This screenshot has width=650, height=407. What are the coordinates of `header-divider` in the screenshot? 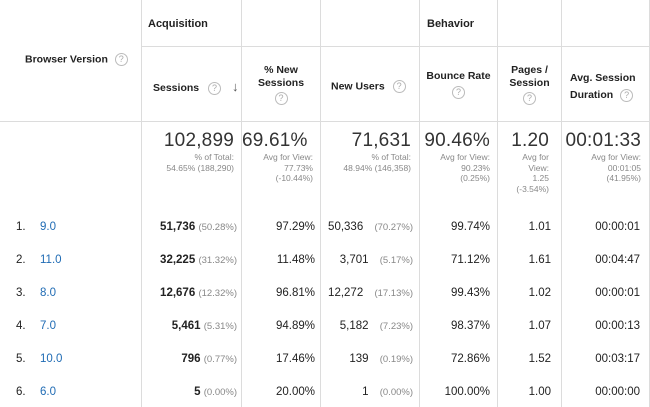 It's located at (325, 121).